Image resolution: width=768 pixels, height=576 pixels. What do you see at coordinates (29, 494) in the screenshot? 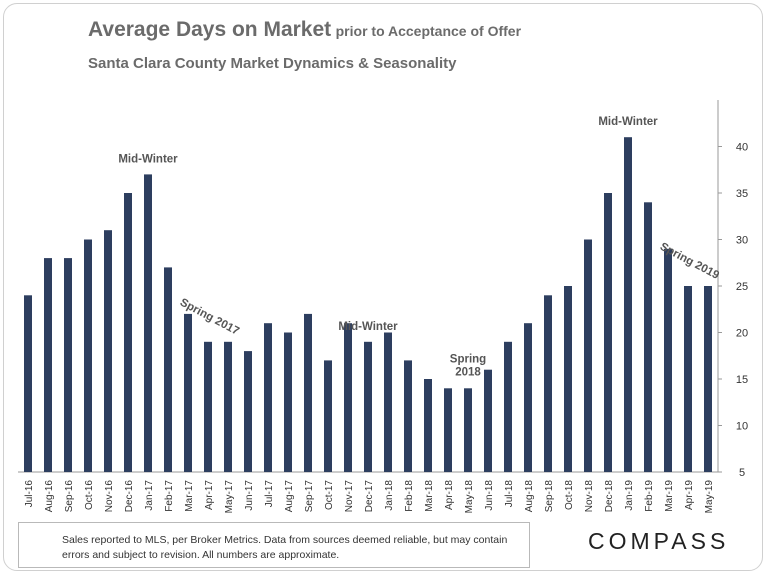
I see `x-tick-label: Jul-16` at bounding box center [29, 494].